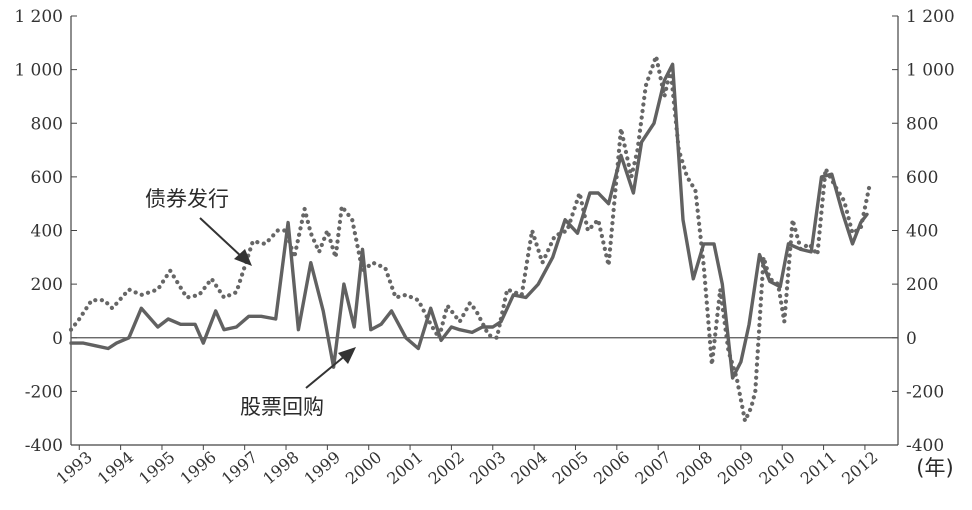 This screenshot has height=510, width=972. I want to click on y-tick-label-right: 600, so click(922, 178).